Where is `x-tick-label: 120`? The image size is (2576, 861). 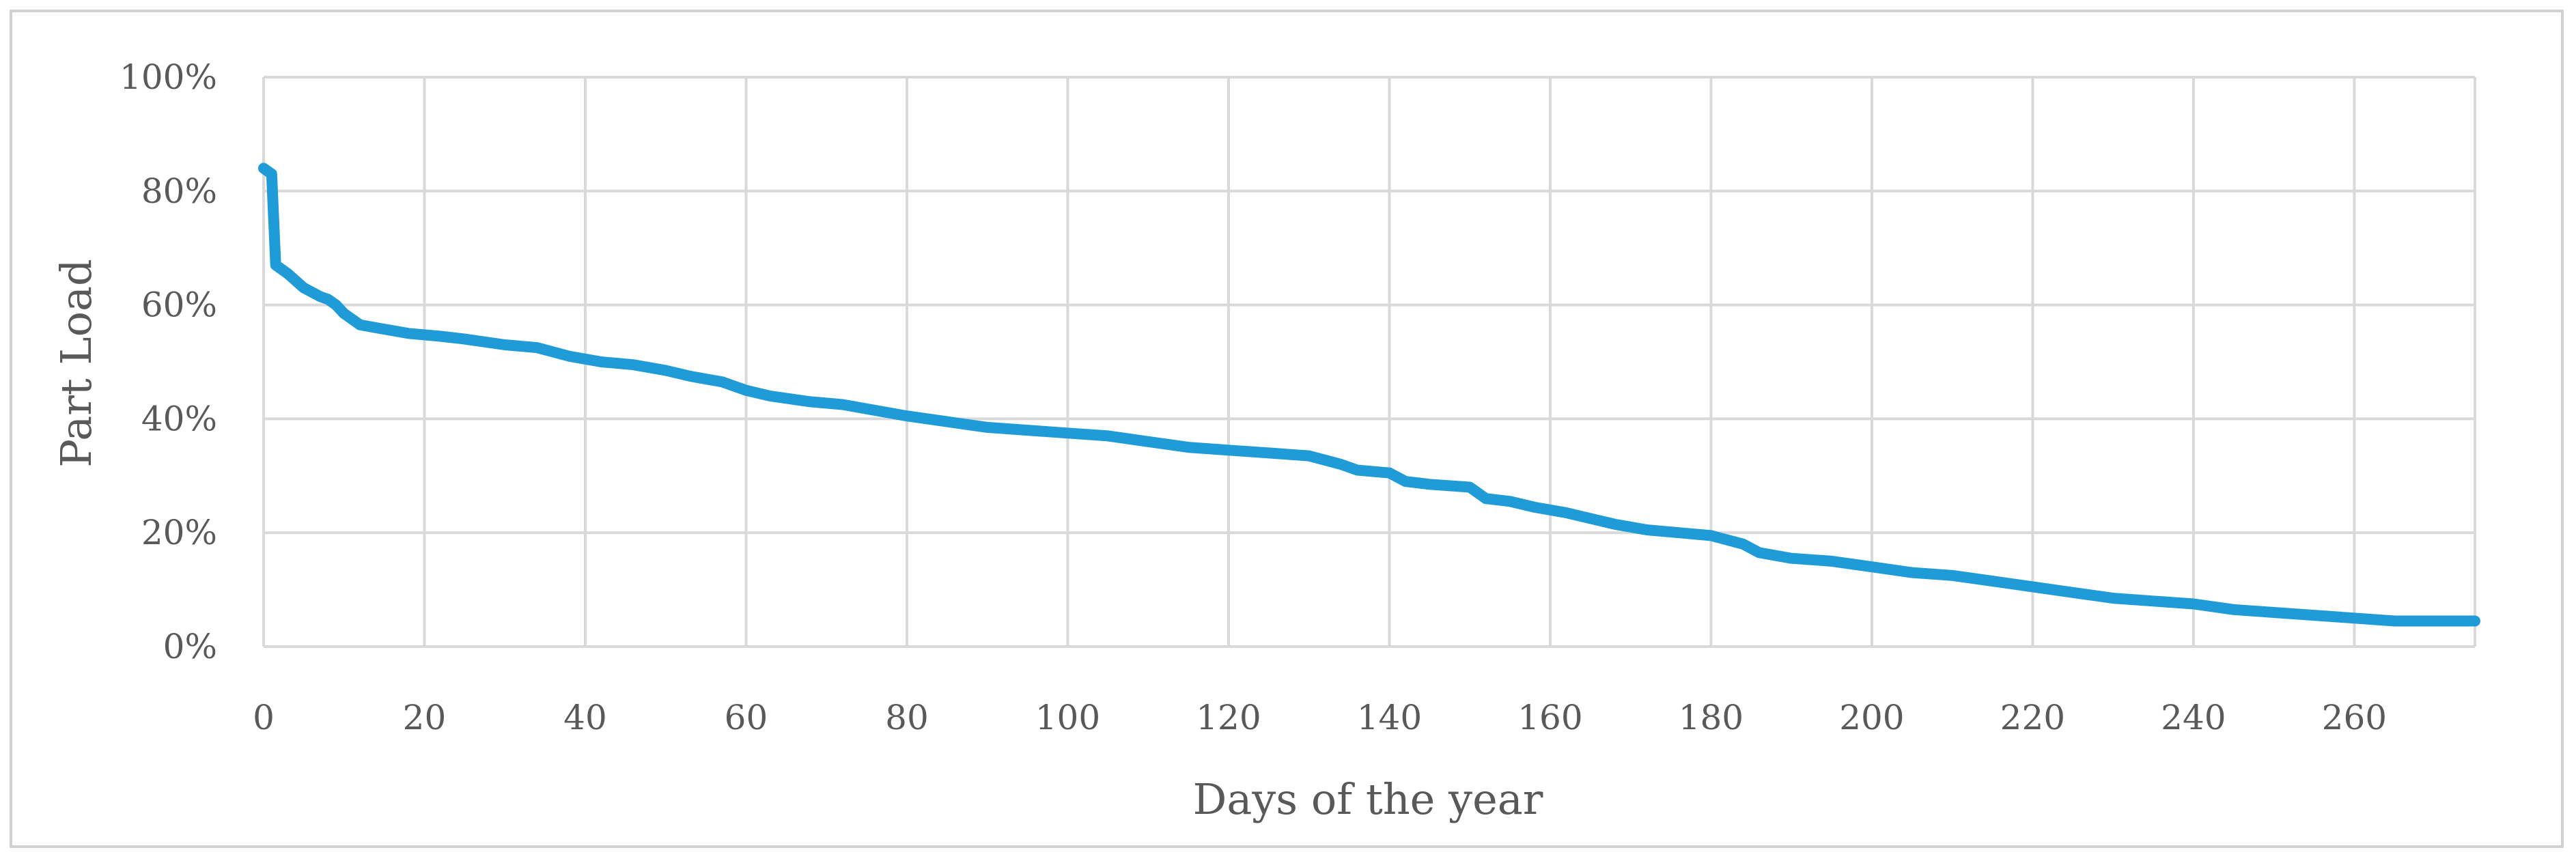 x-tick-label: 120 is located at coordinates (1228, 717).